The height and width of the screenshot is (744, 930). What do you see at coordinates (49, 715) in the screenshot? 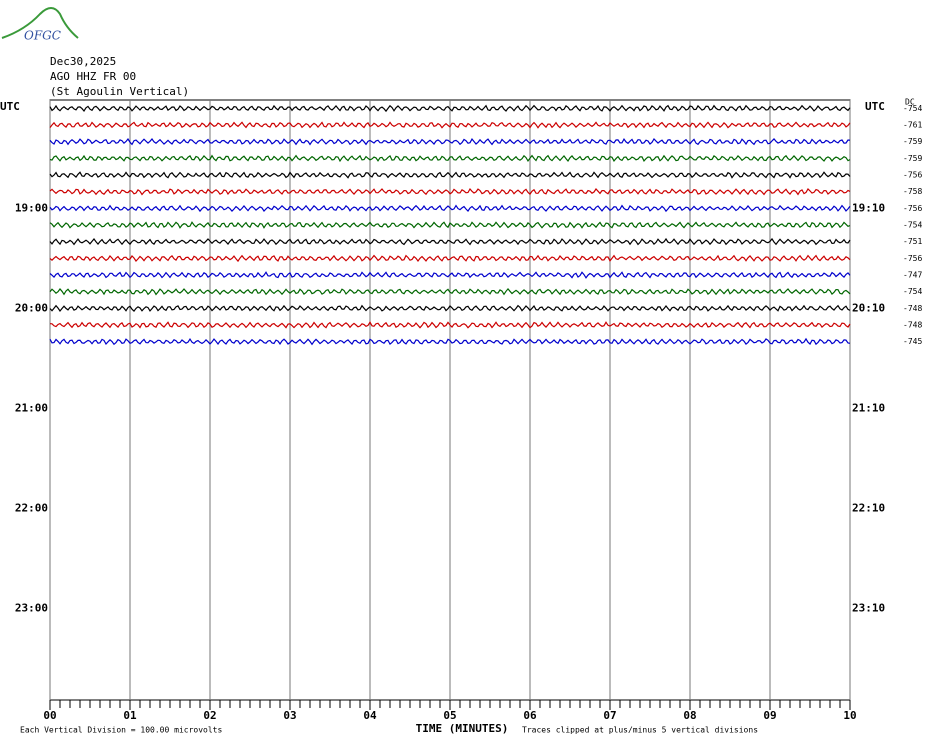
I see `x-tick-label: 00` at bounding box center [49, 715].